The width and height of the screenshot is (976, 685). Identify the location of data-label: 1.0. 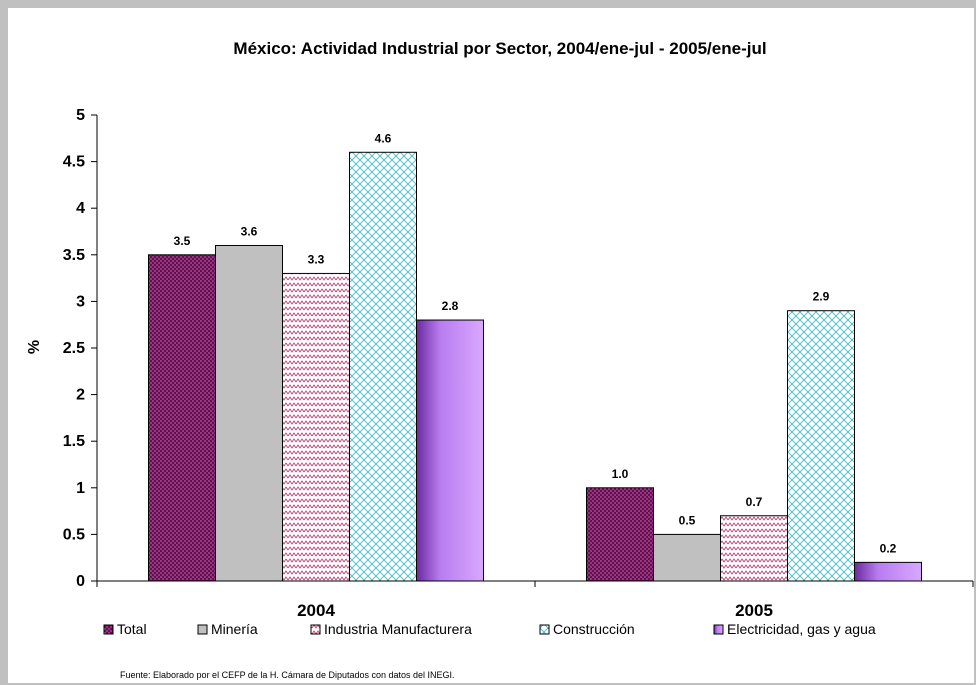
(620, 474).